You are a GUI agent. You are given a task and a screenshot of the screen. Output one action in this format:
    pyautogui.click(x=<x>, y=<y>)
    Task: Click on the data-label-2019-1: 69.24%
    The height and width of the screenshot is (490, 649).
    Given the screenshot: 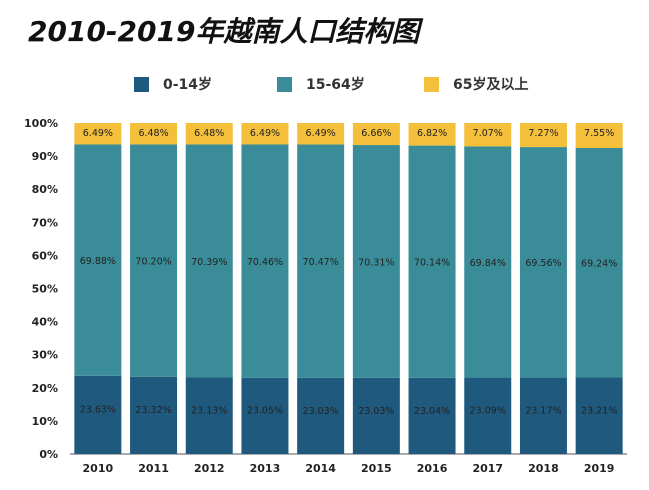 What is the action you would take?
    pyautogui.click(x=599, y=264)
    